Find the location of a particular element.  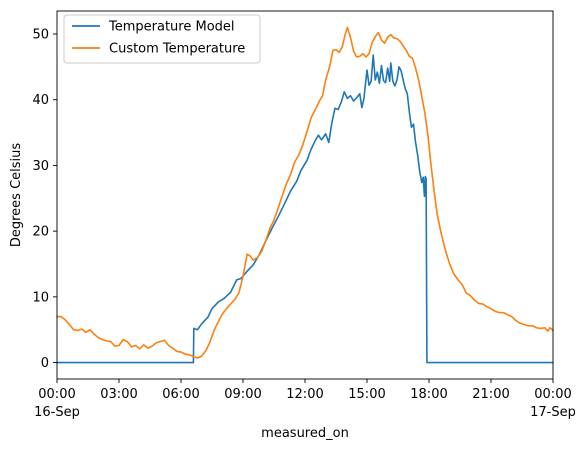

x-tick-date-label: 17-Sep is located at coordinates (553, 412).